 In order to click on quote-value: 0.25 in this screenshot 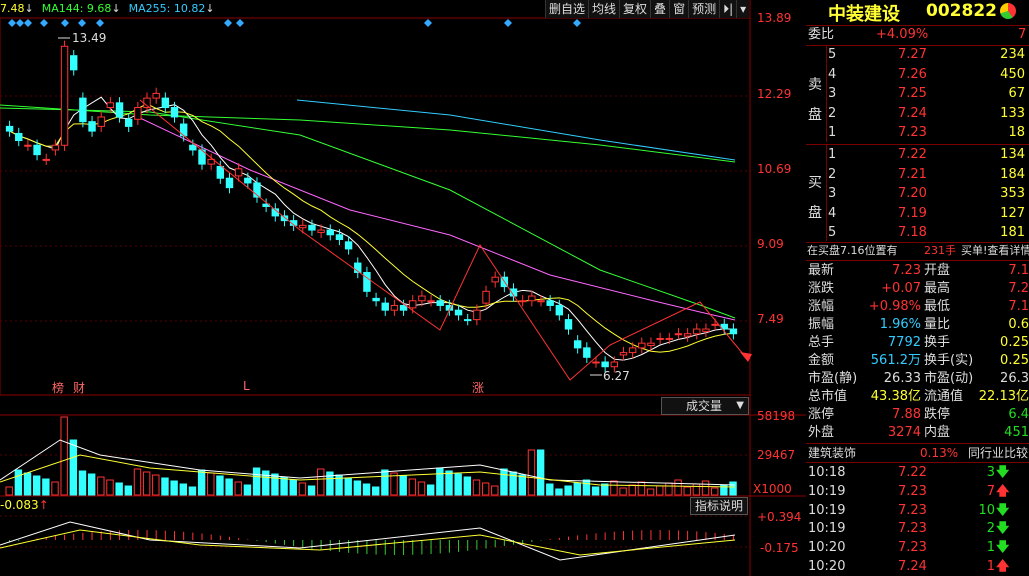, I will do `click(1014, 342)`.